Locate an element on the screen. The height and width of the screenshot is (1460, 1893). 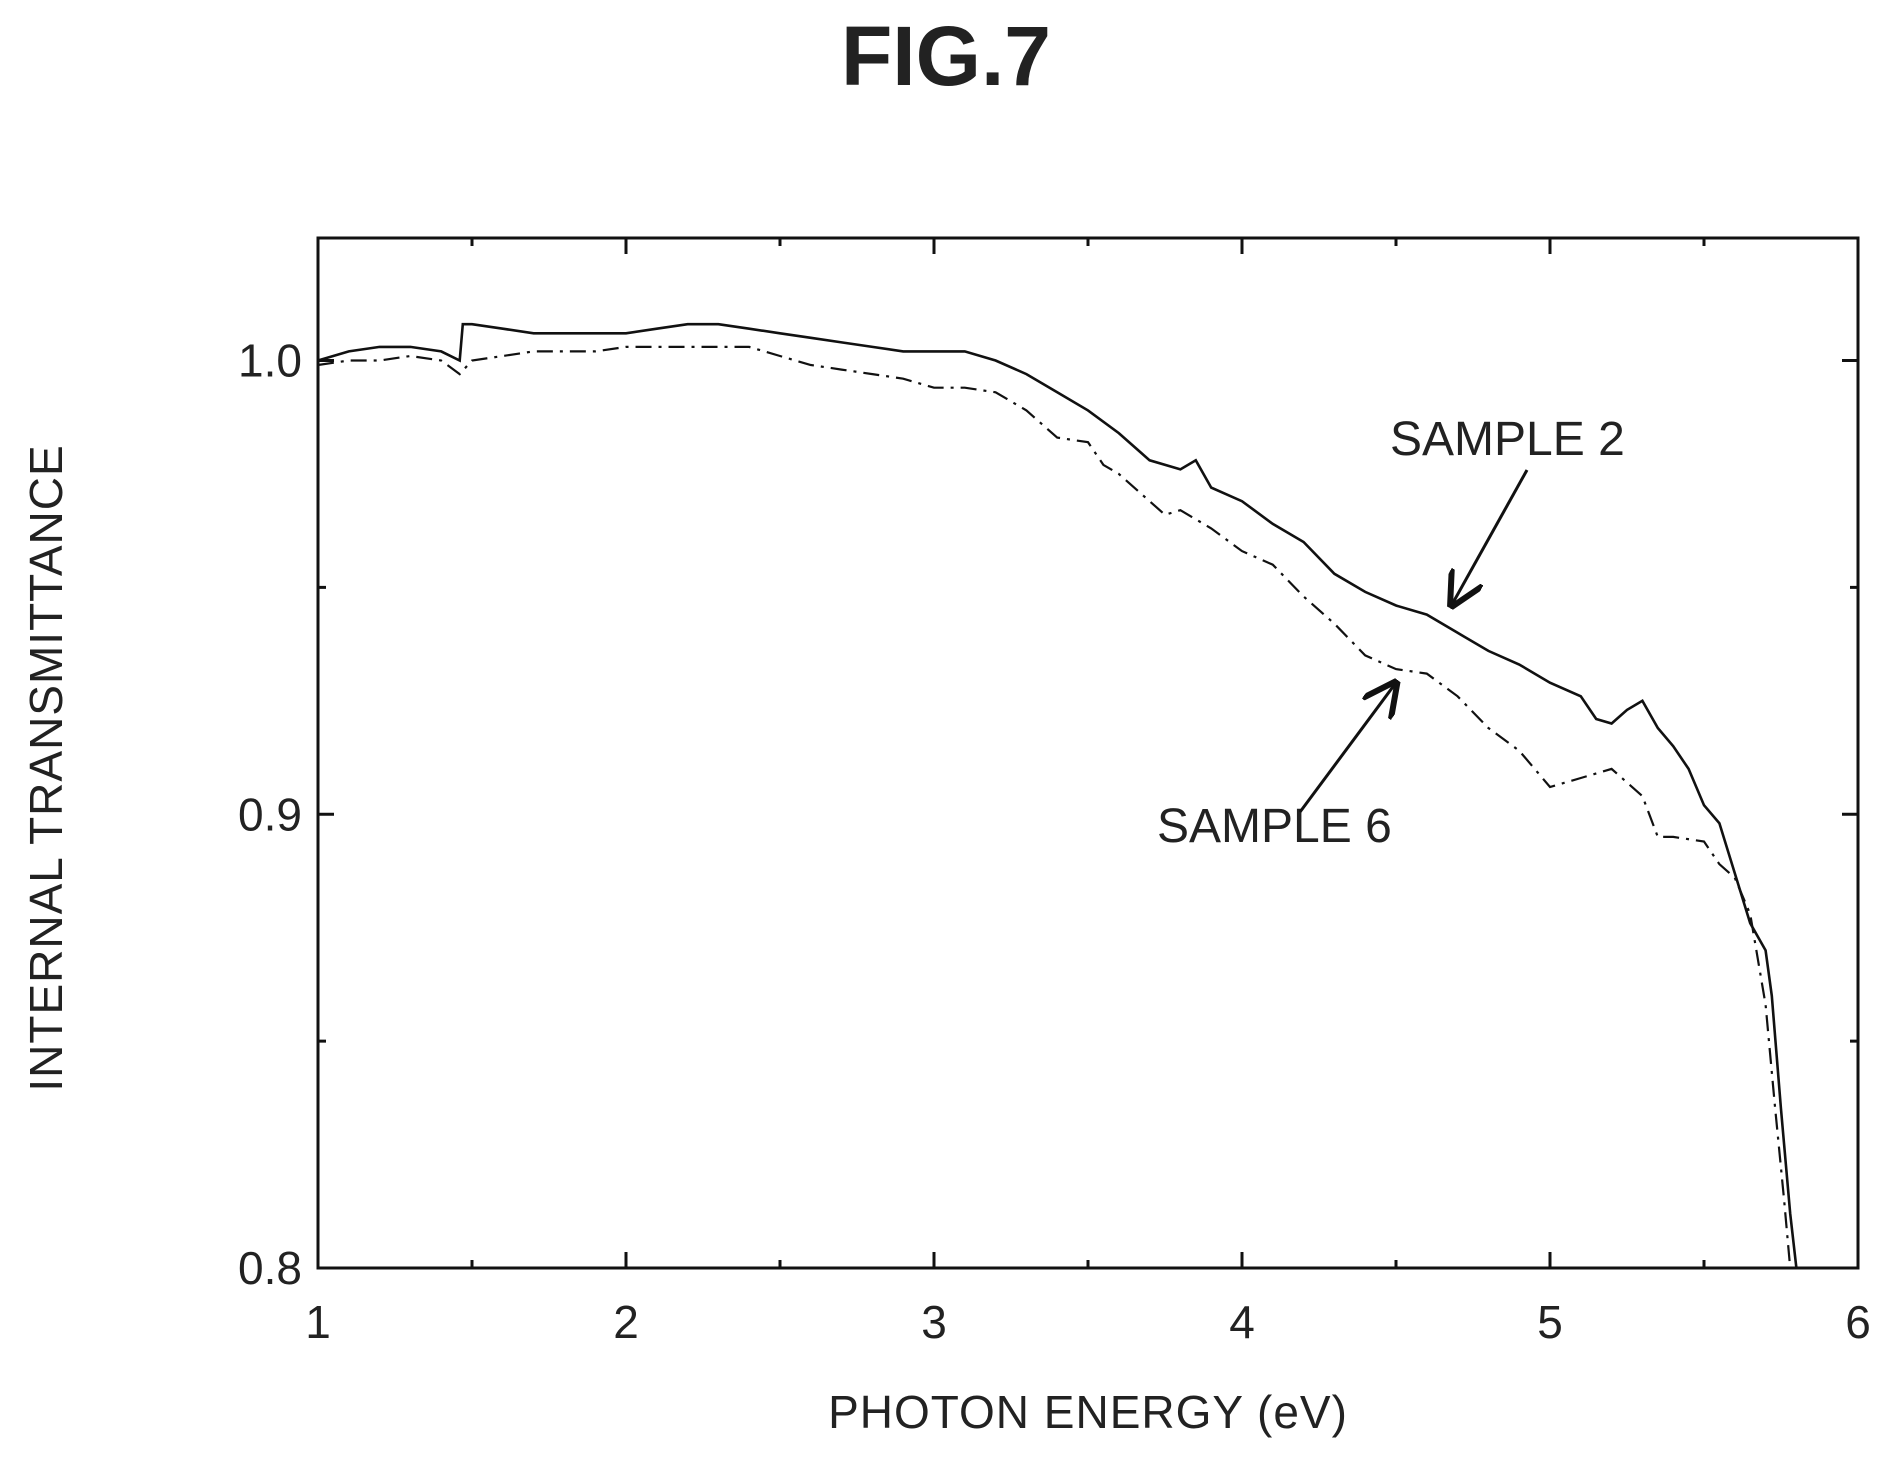
x-tick-label: 1 is located at coordinates (318, 1322).